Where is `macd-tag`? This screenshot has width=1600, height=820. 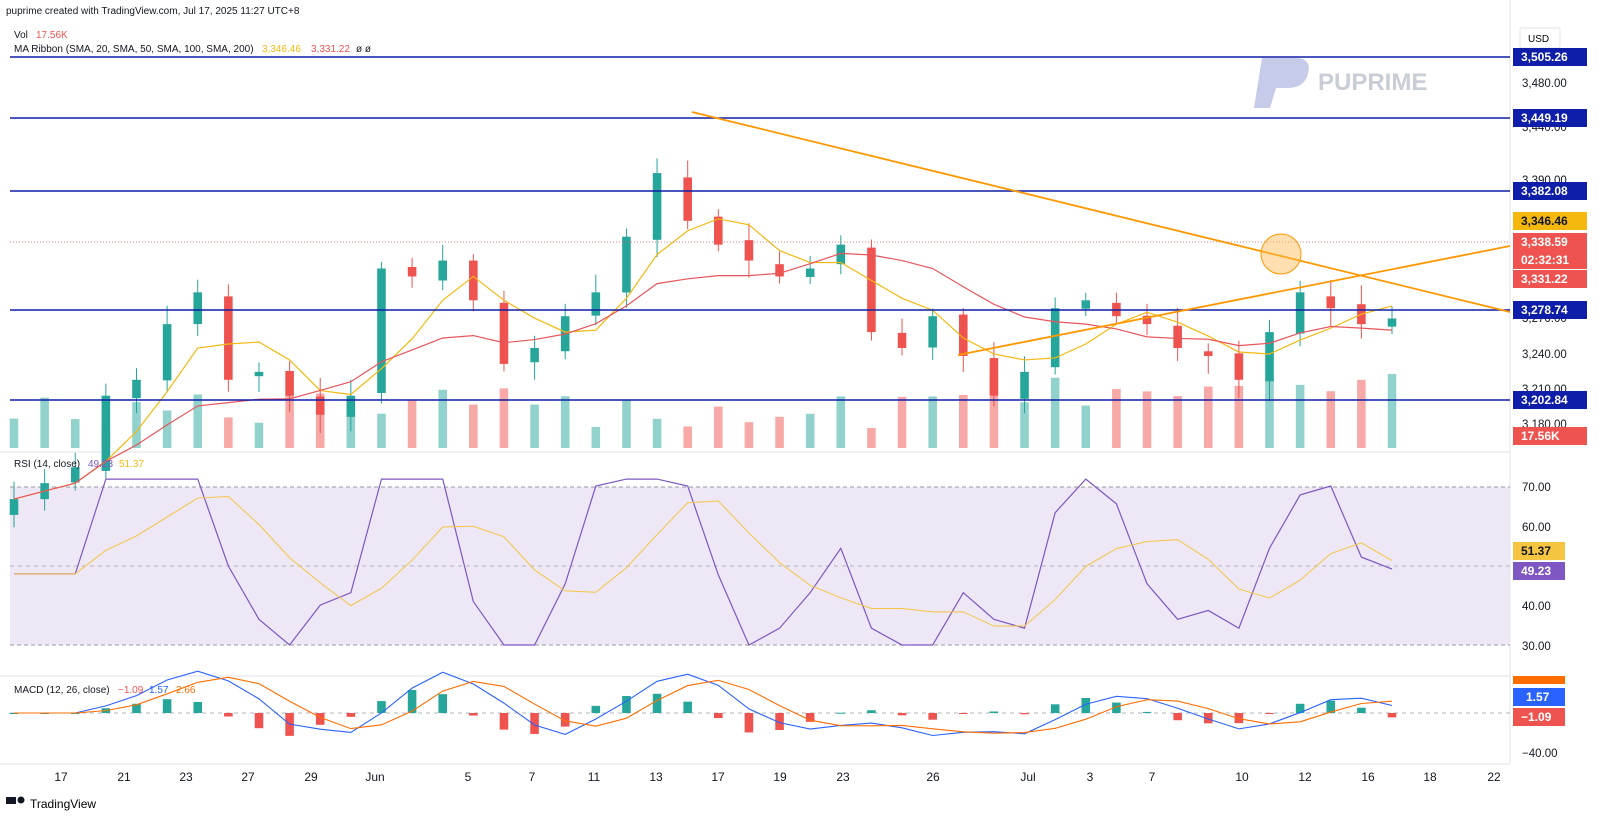
macd-tag is located at coordinates (1539, 697).